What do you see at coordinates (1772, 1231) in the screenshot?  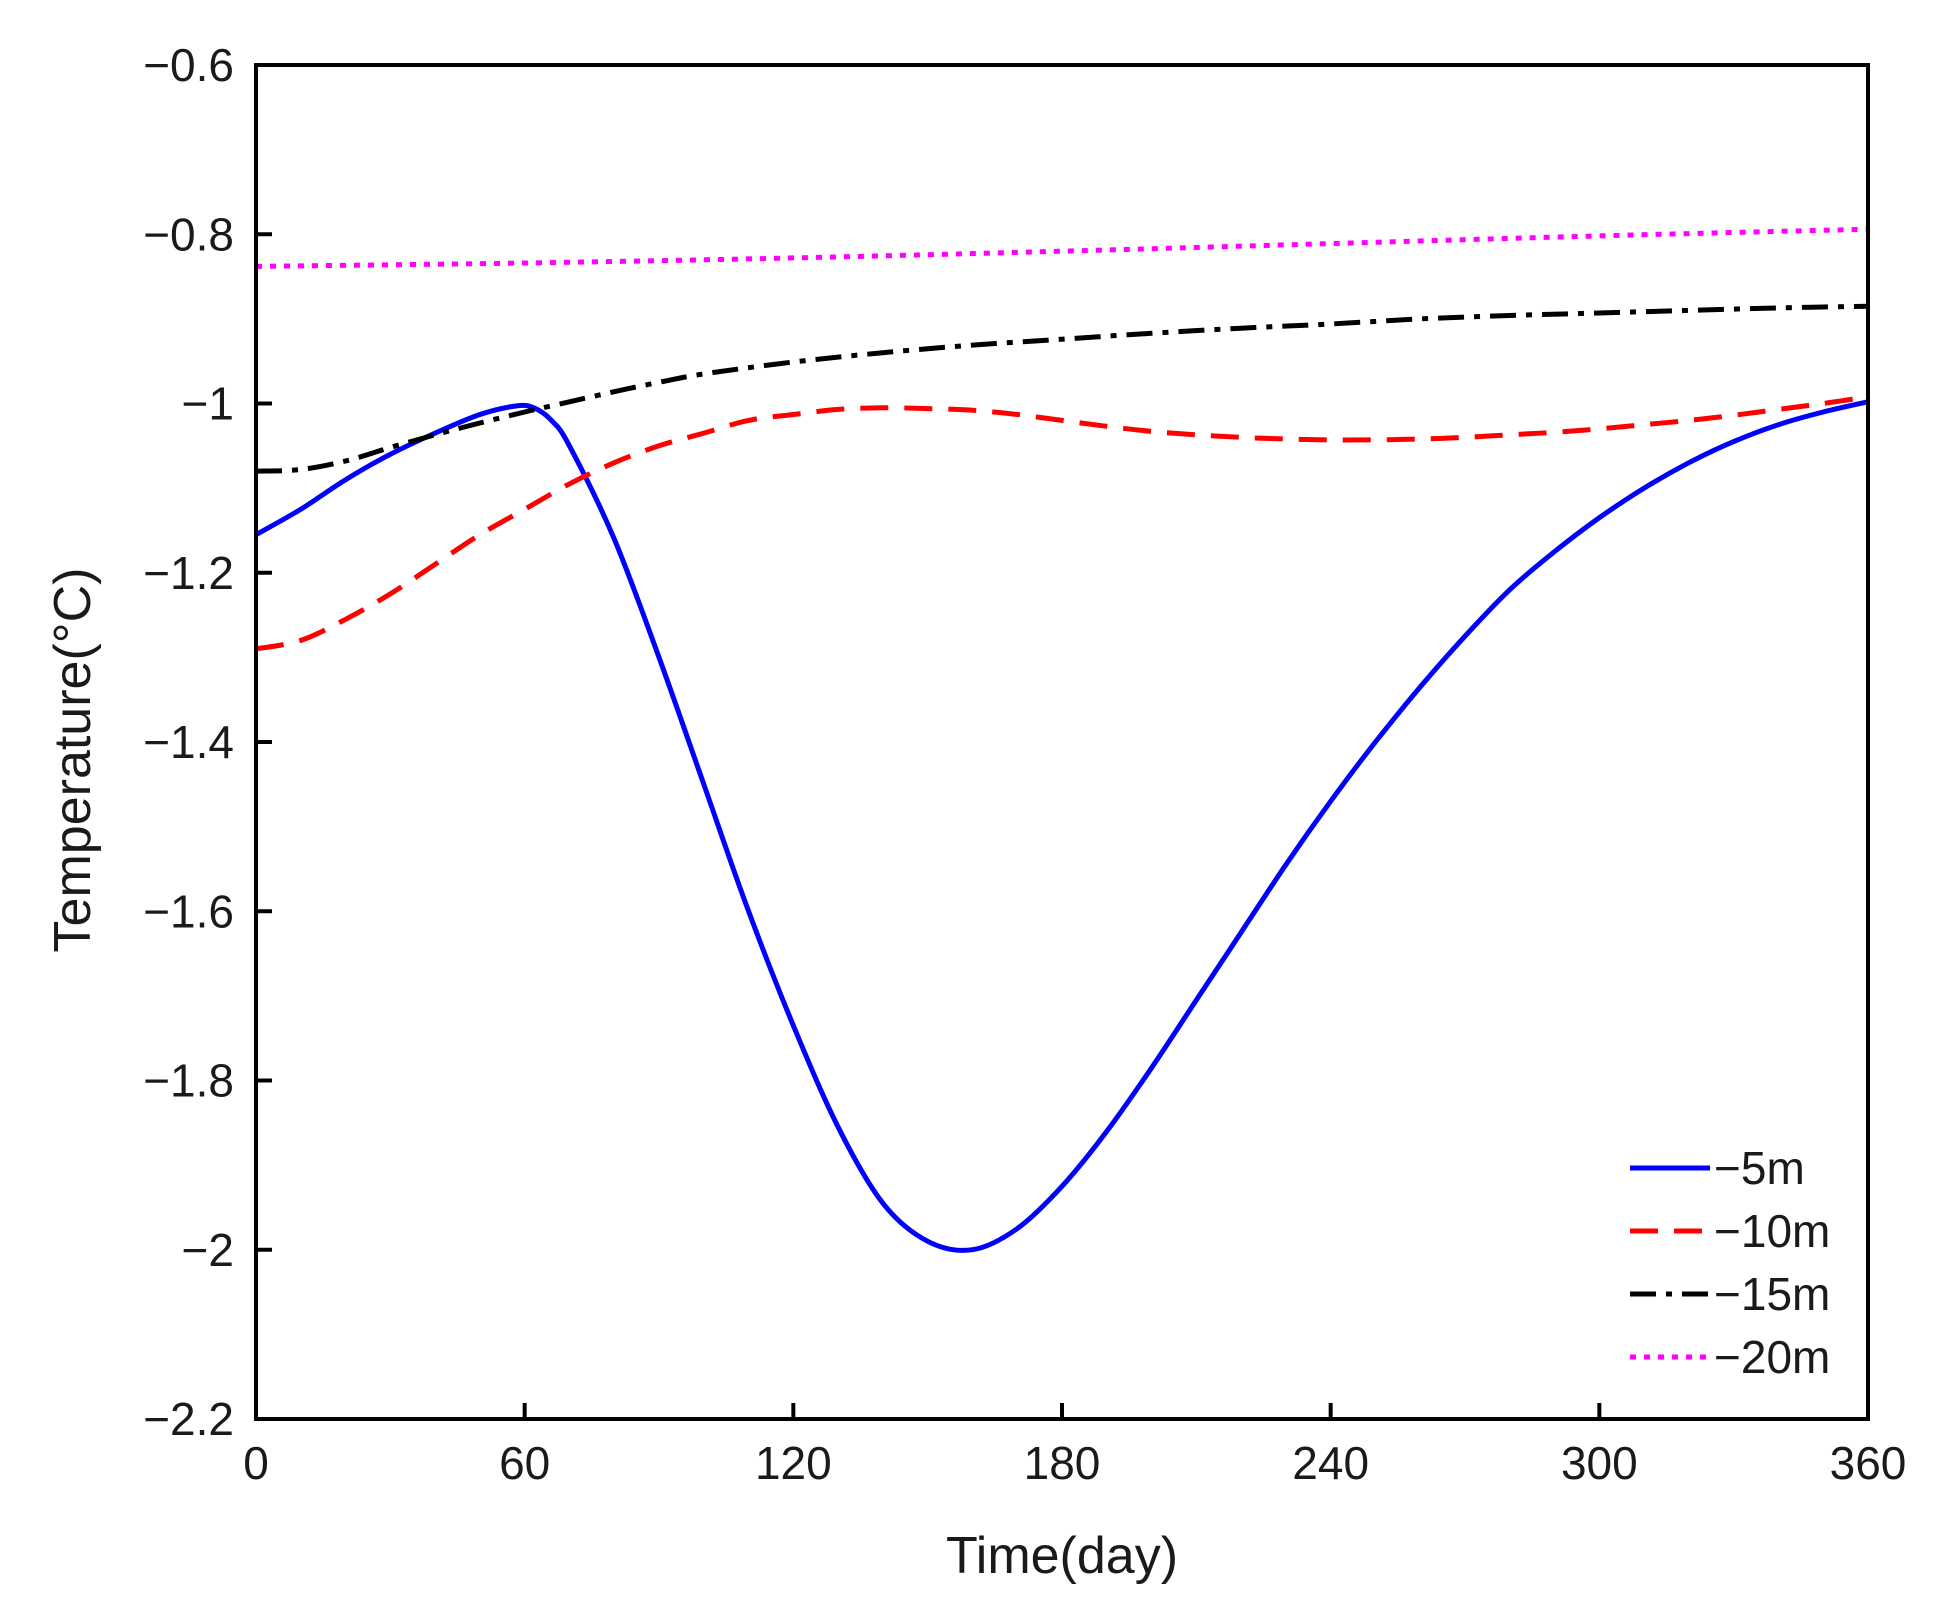 I see `legend-label-2: −10m` at bounding box center [1772, 1231].